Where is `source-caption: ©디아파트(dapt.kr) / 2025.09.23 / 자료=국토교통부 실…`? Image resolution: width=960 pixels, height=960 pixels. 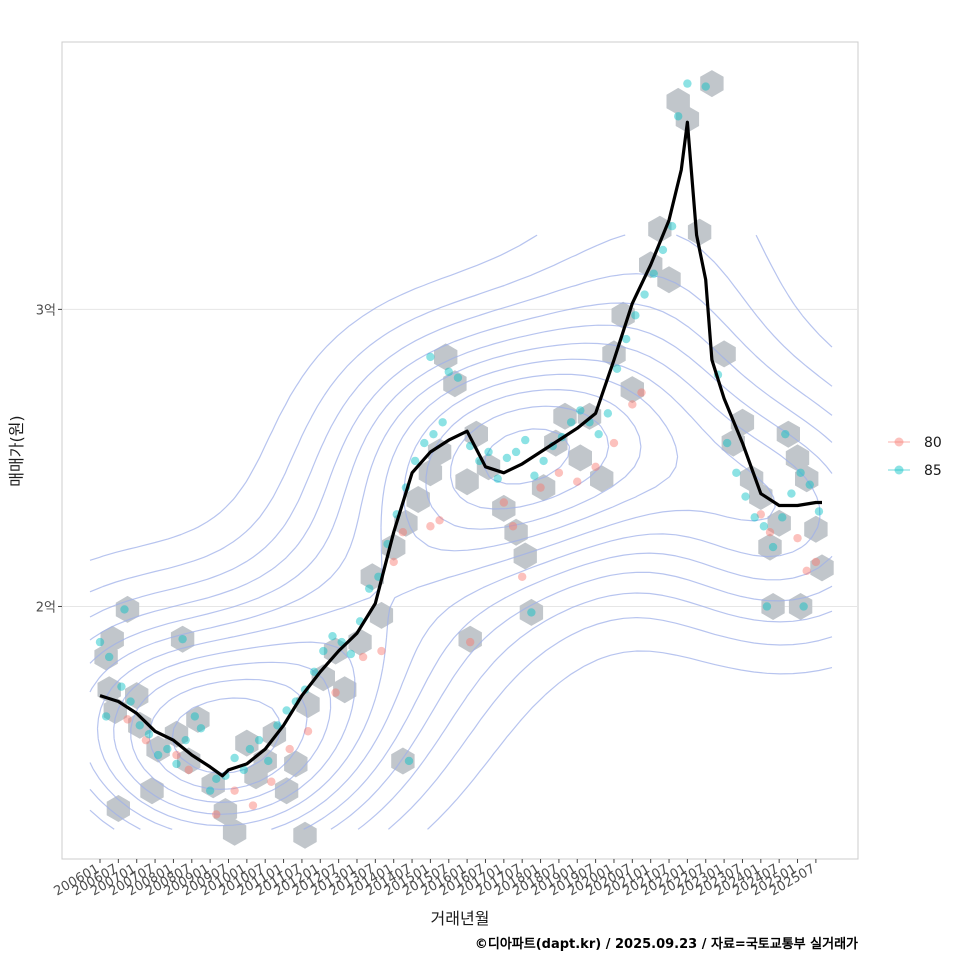
source-caption: ©디아파트(dapt.kr) / 2025.09.23 / 자료=국토교통부 실… is located at coordinates (666, 944).